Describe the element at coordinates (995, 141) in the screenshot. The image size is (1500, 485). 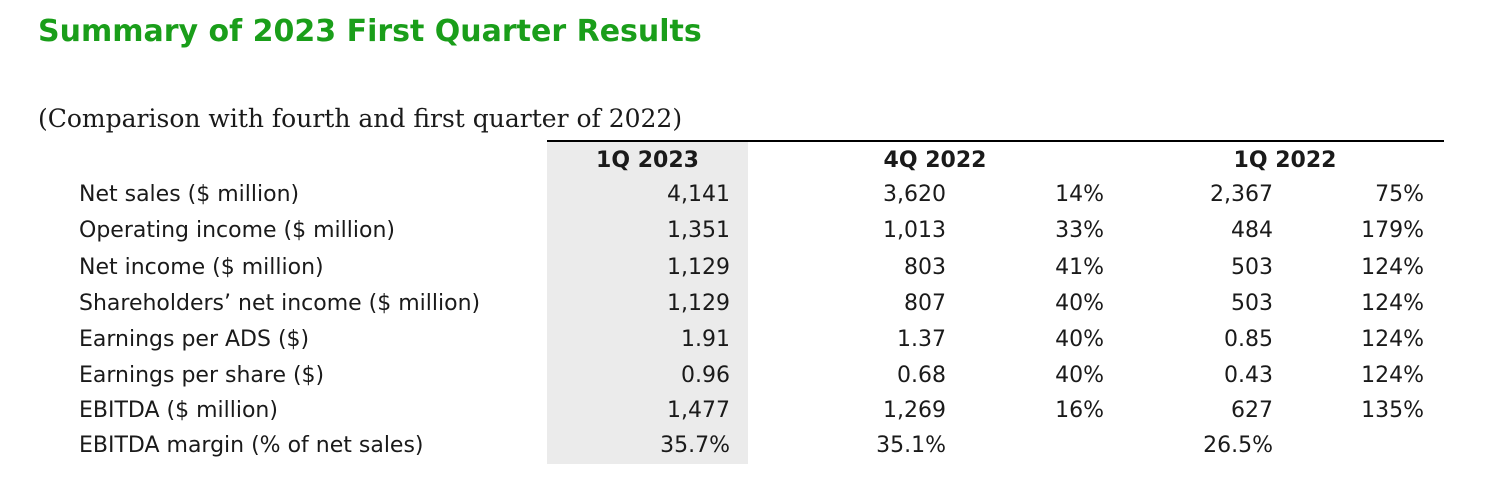
I see `table-top-rule` at that location.